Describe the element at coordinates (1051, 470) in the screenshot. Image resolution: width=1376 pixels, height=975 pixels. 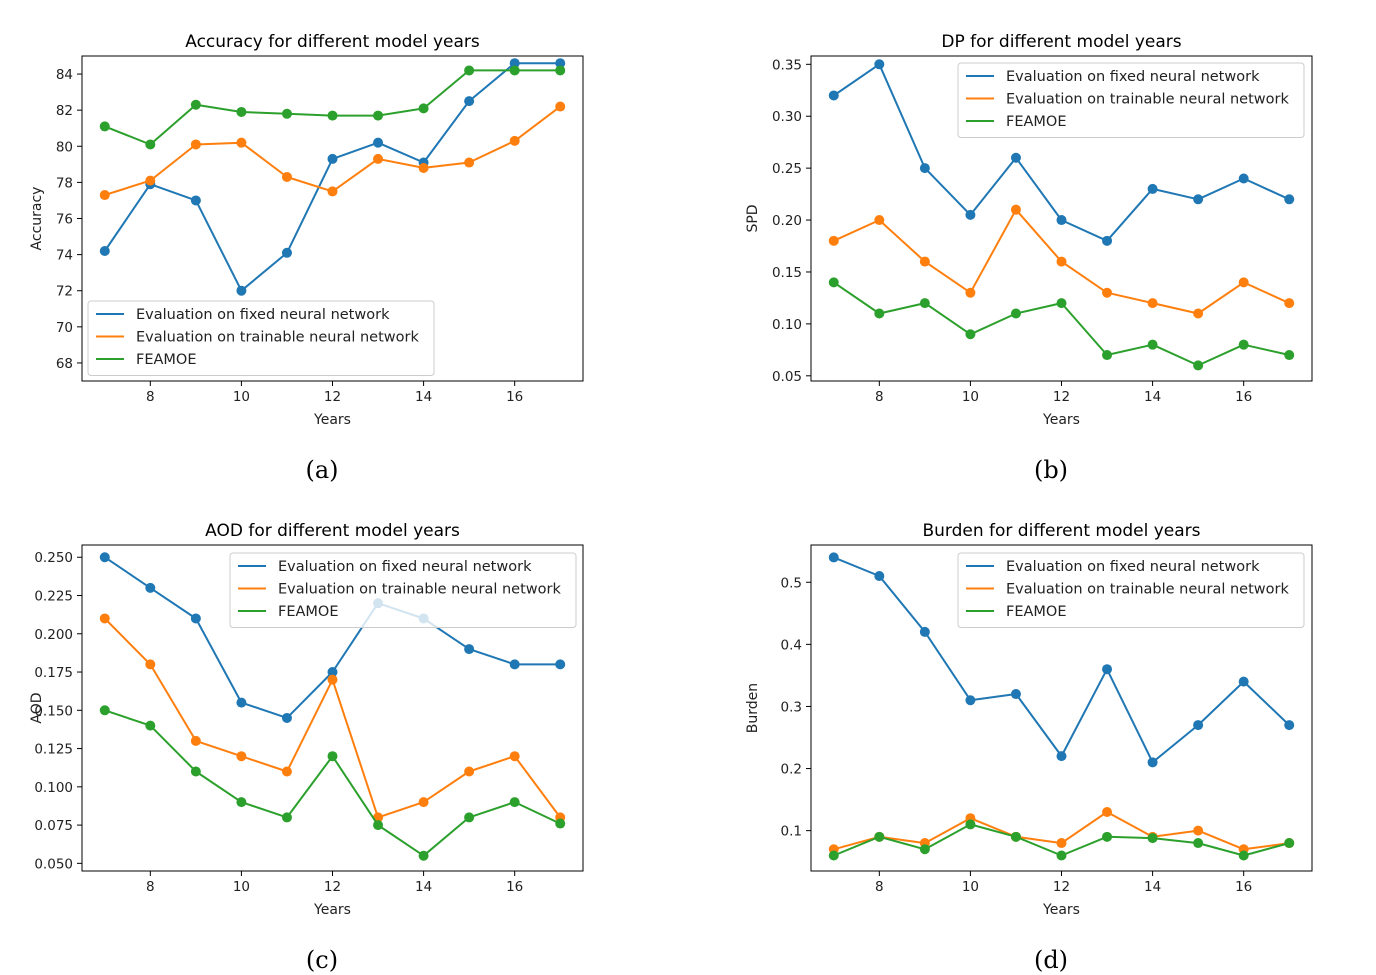
I see `panel-caption: (b)` at that location.